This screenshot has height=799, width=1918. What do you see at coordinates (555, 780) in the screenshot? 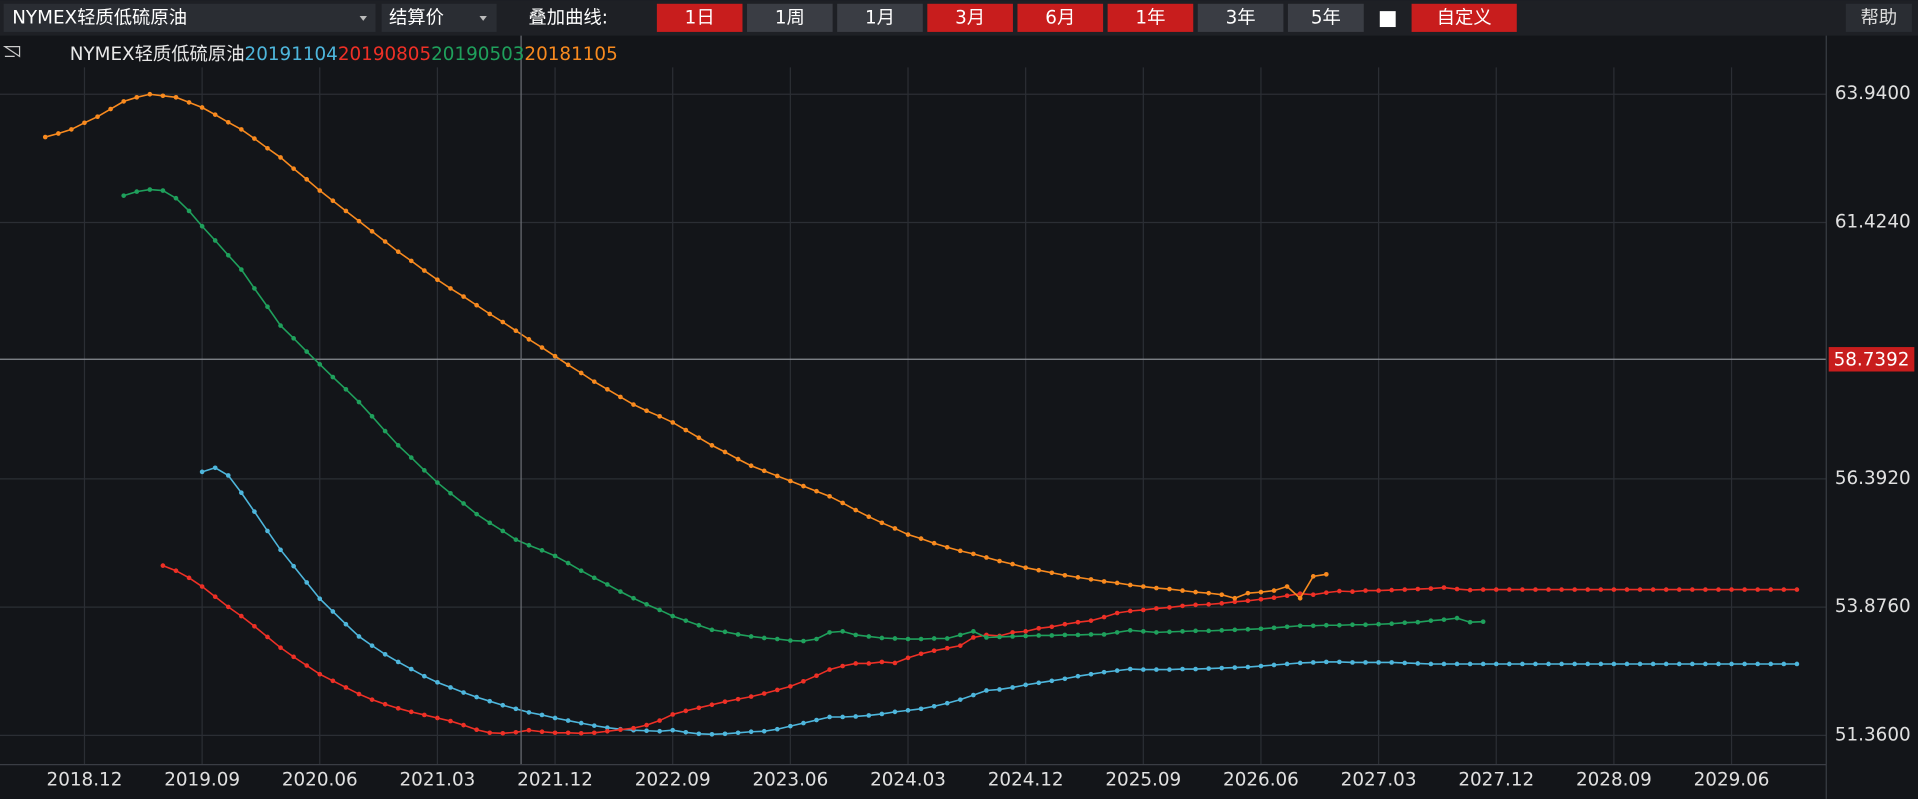
I see `x-tick-label: 2021.12` at bounding box center [555, 780].